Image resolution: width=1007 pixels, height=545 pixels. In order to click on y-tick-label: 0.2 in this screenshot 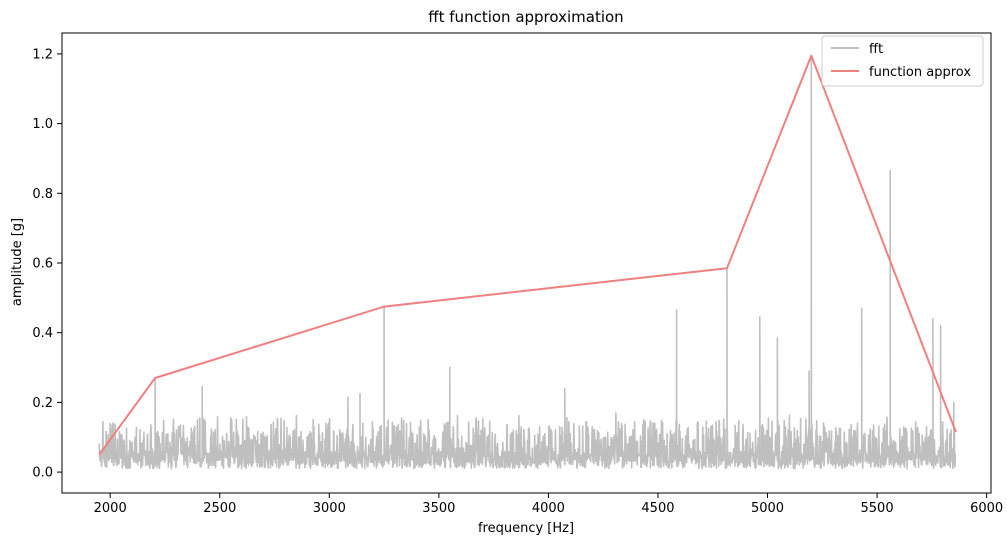, I will do `click(42, 403)`.